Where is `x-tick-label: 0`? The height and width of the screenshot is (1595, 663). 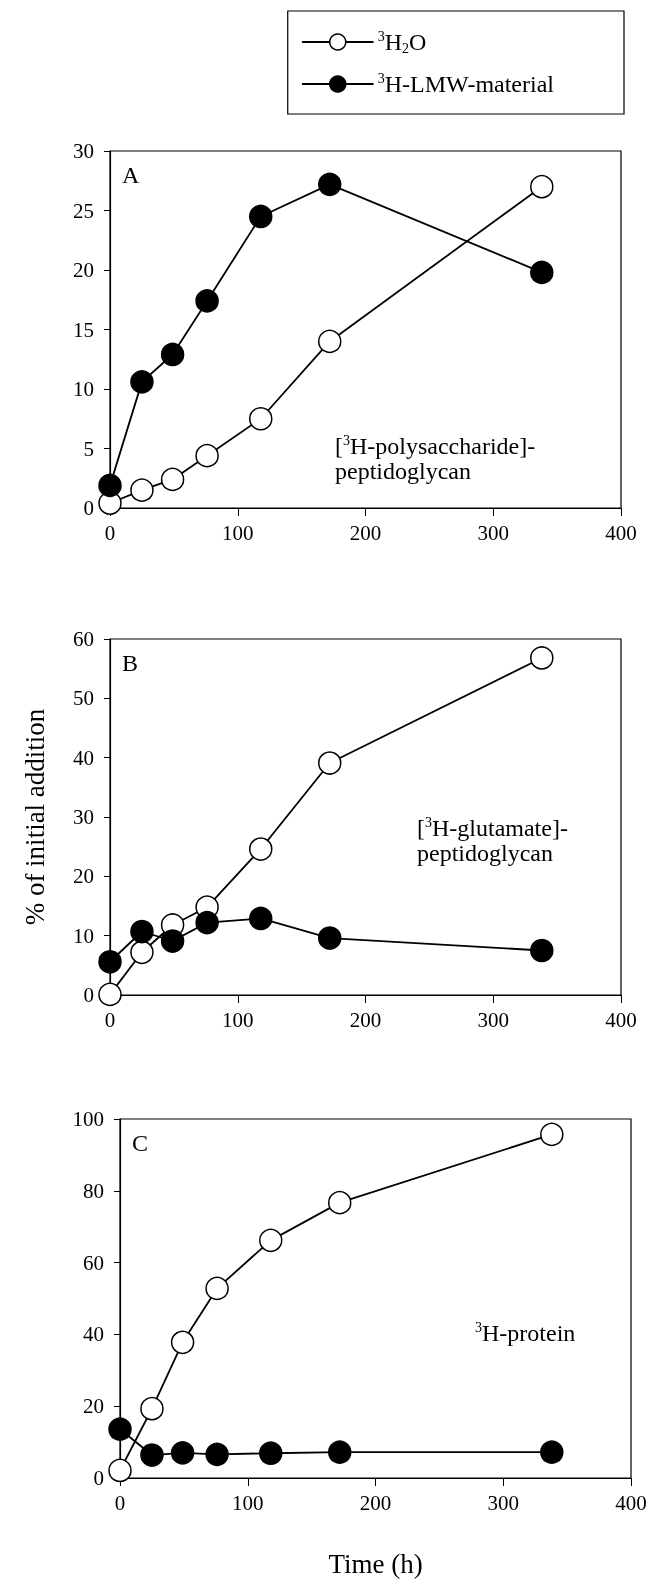
x-tick-label: 0 is located at coordinates (120, 1502).